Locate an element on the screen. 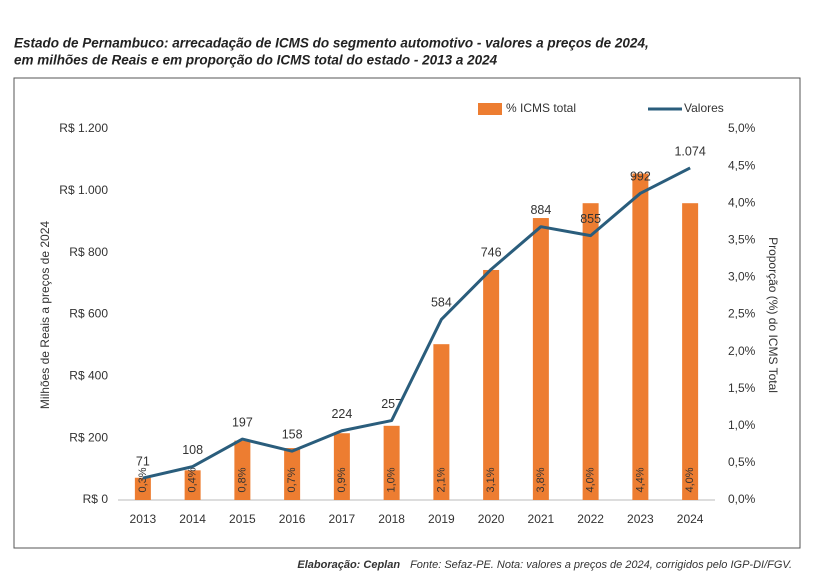 Image resolution: width=820 pixels, height=578 pixels. bar-value-label: 2,1% is located at coordinates (441, 479).